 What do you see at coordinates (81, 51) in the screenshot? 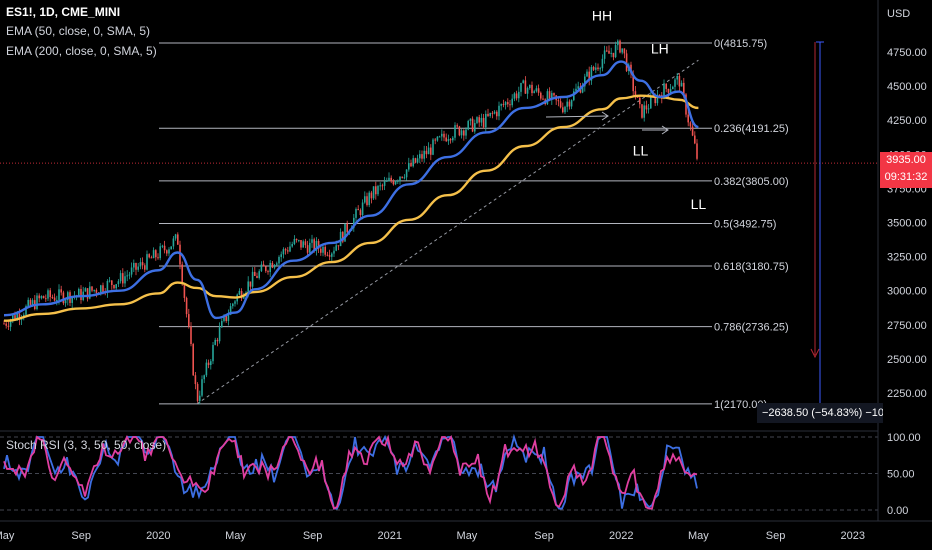
I see `legend-ema200: EMA (200, close, 0, SMA, 5)` at bounding box center [81, 51].